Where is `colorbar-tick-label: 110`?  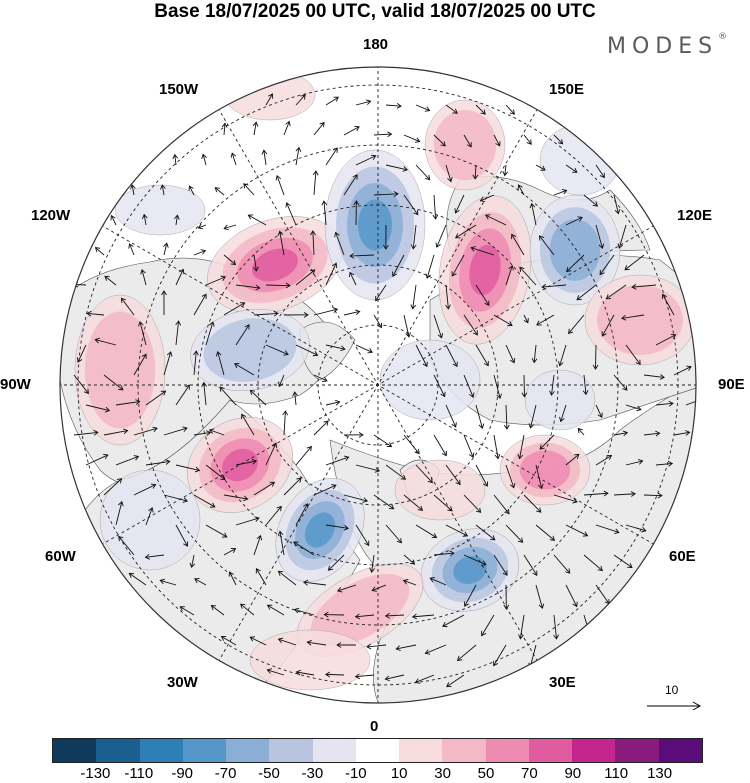
colorbar-tick-label: 110 is located at coordinates (616, 773).